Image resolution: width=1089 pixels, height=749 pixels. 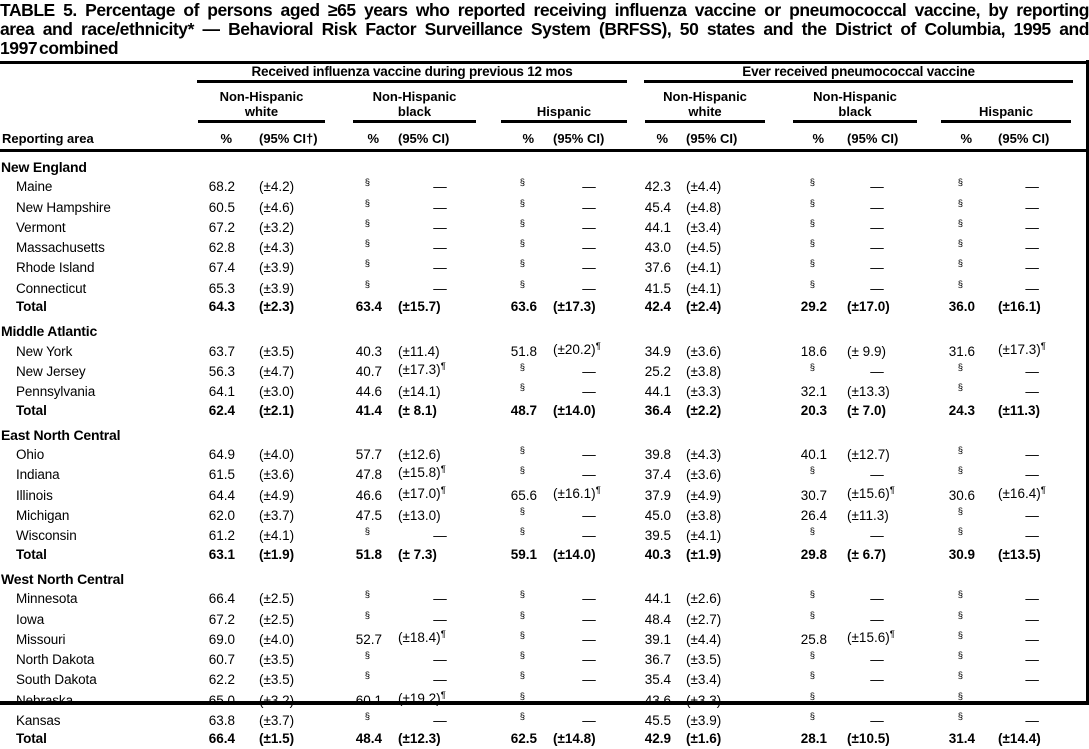 I want to click on flu-hispanic-header: Hispanic, so click(x=569, y=103).